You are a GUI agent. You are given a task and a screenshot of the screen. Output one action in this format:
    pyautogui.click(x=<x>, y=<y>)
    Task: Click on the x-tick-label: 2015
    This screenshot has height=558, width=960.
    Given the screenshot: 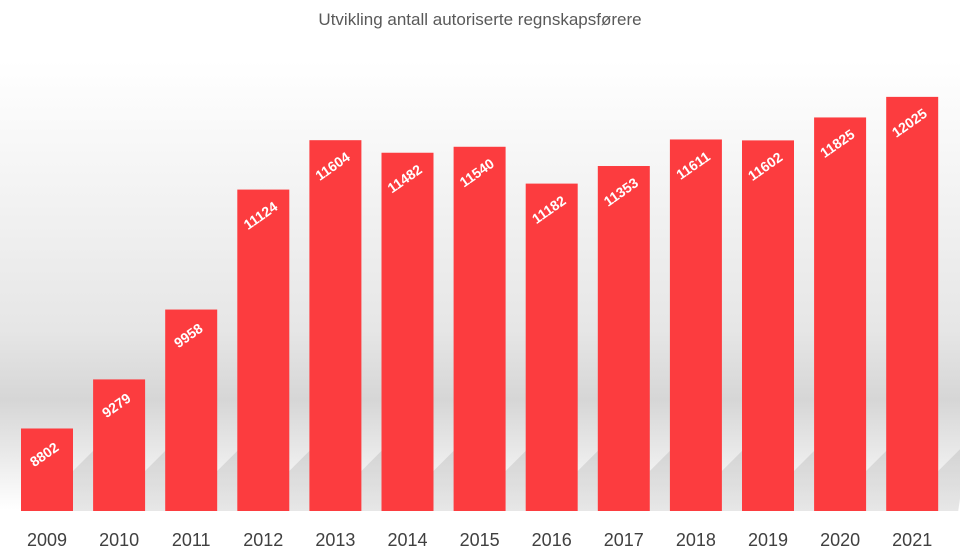 What is the action you would take?
    pyautogui.click(x=480, y=540)
    